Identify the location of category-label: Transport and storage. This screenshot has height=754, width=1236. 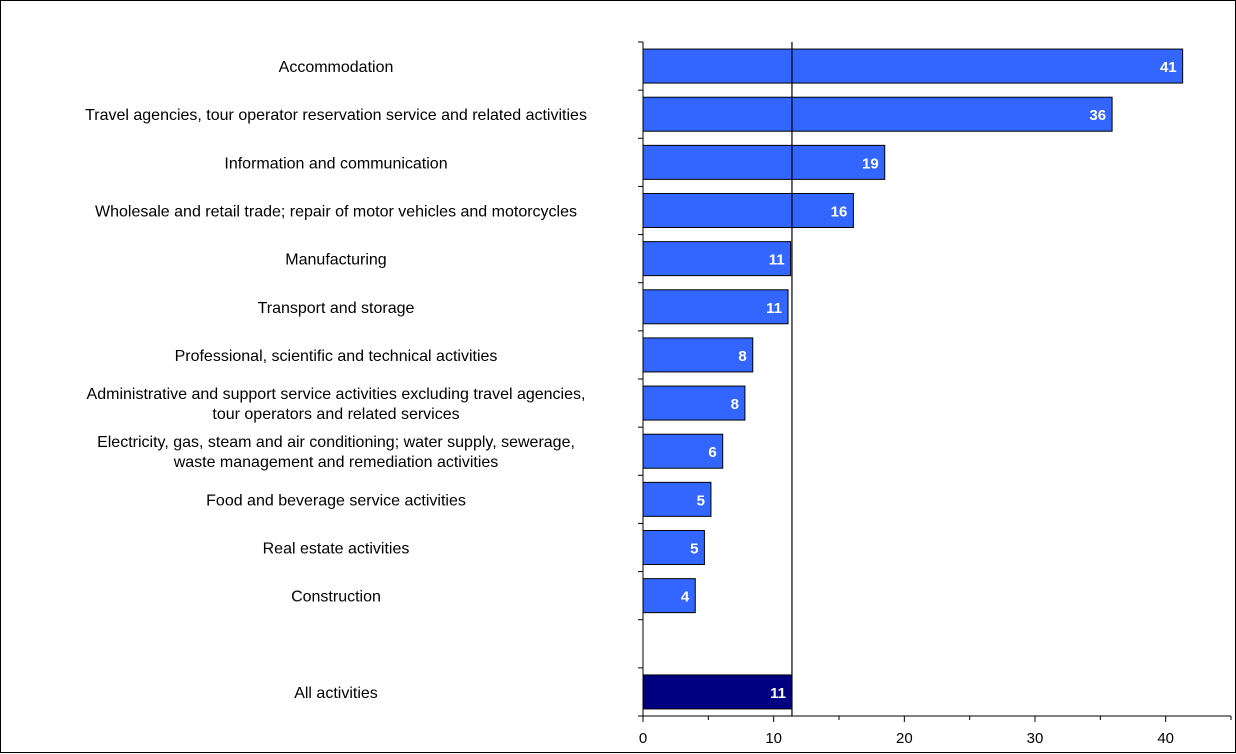
(336, 308).